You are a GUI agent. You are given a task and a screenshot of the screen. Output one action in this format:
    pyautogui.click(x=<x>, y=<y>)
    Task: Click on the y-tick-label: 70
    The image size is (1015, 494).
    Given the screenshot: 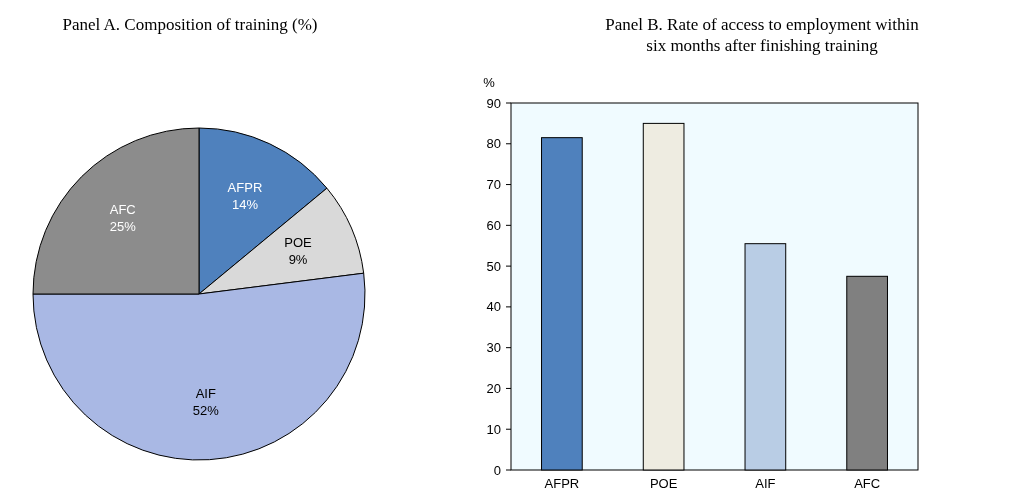 What is the action you would take?
    pyautogui.click(x=493, y=185)
    